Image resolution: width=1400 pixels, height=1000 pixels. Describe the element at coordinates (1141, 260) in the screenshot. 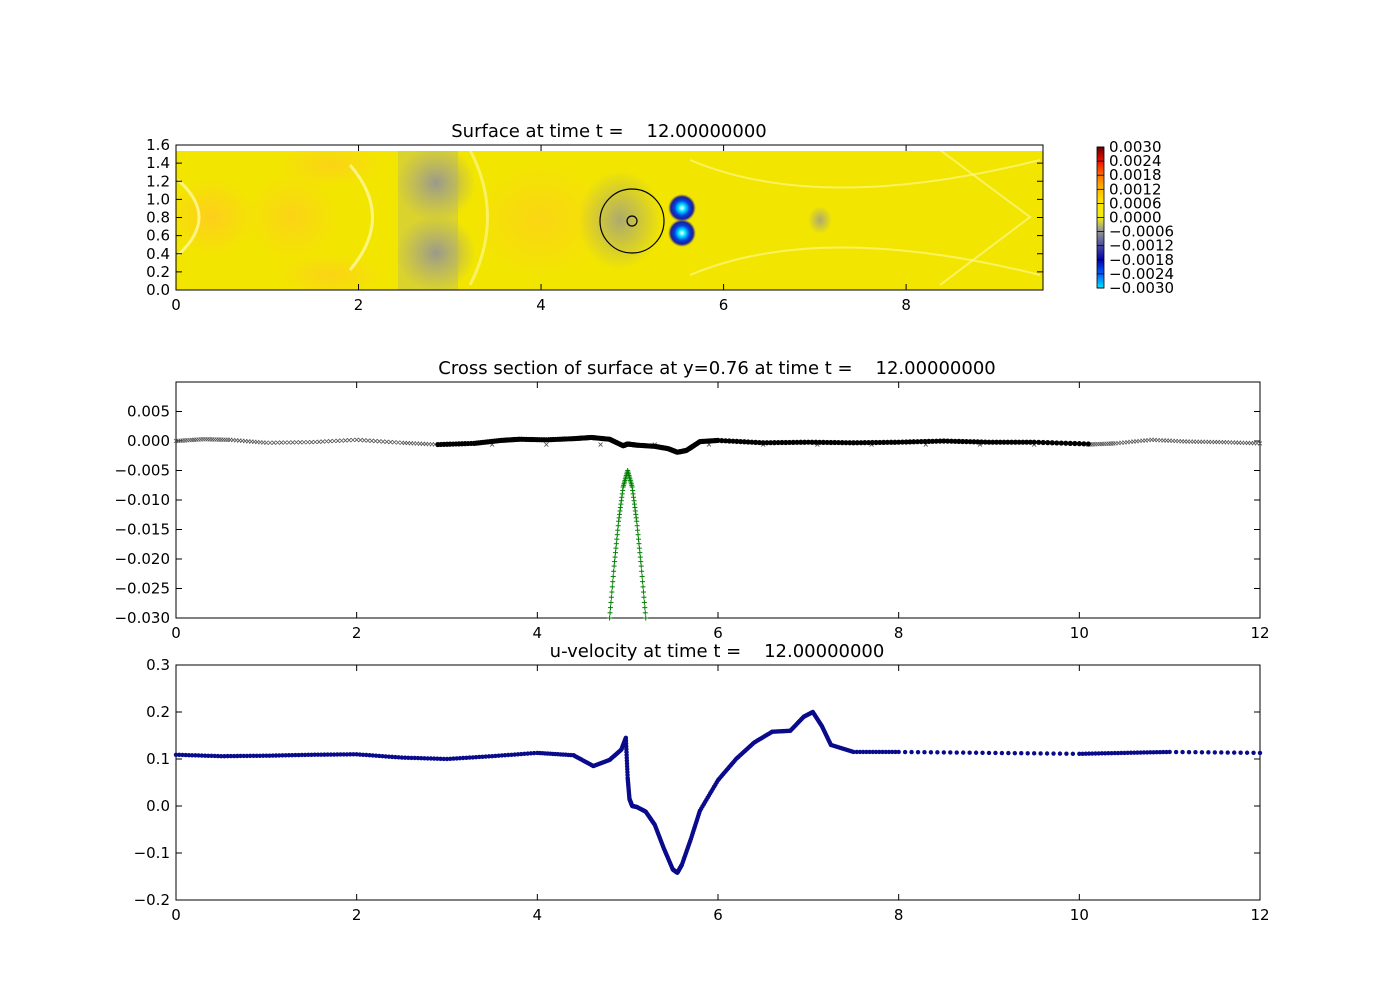

I see `colorbar-tick-label: −0.0018` at that location.